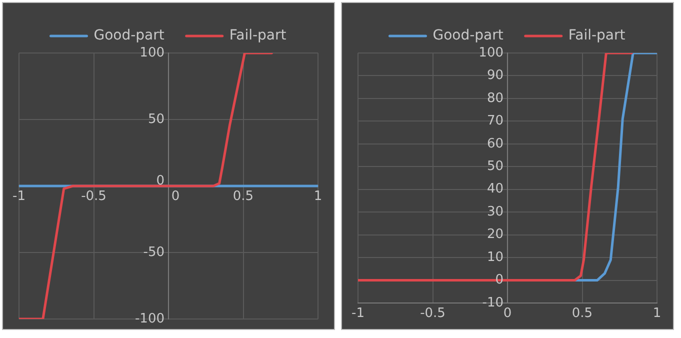 This screenshot has width=681, height=338. Describe the element at coordinates (495, 144) in the screenshot. I see `y-tick-label: 60` at that location.